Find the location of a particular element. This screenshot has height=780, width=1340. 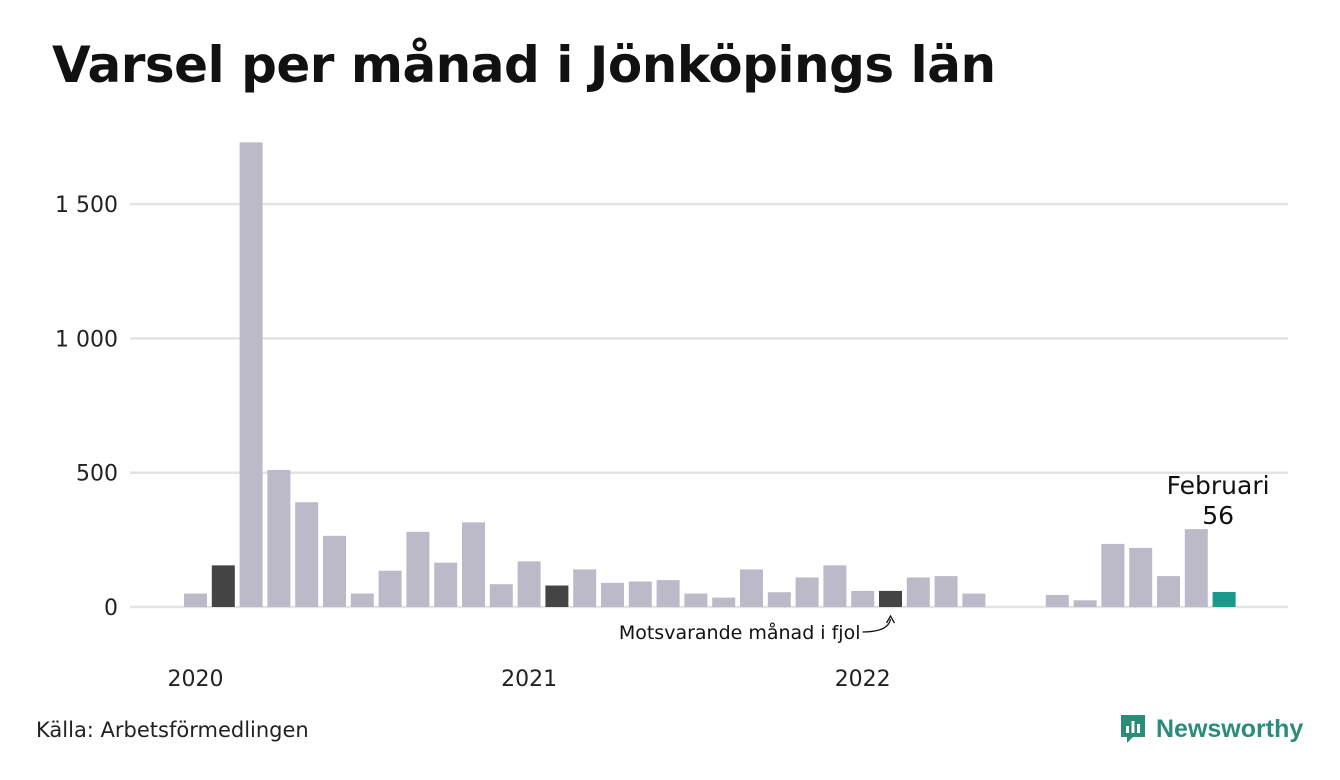

y-tick-label: 0 is located at coordinates (111, 608).